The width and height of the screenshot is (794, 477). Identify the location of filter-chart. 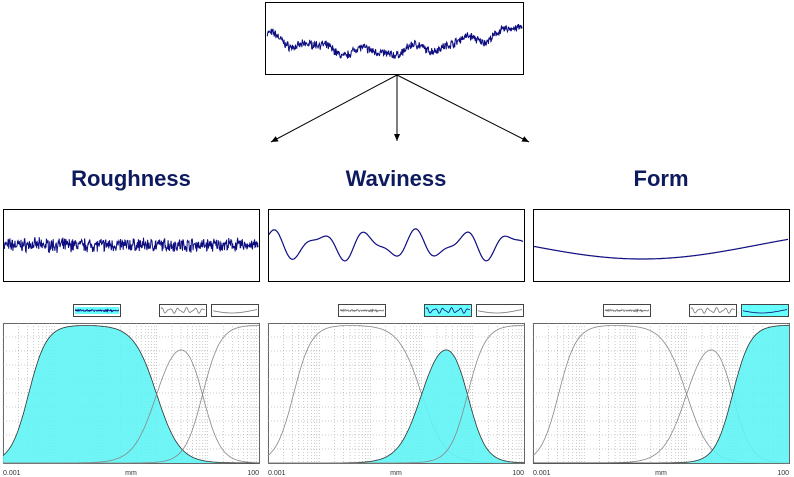
(396, 393).